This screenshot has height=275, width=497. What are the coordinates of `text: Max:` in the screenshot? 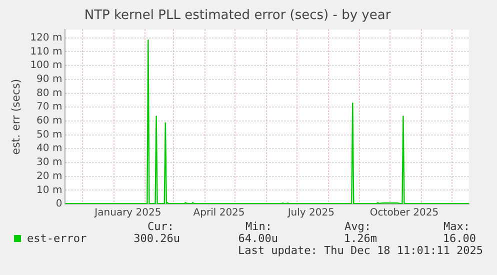 It's located at (457, 226).